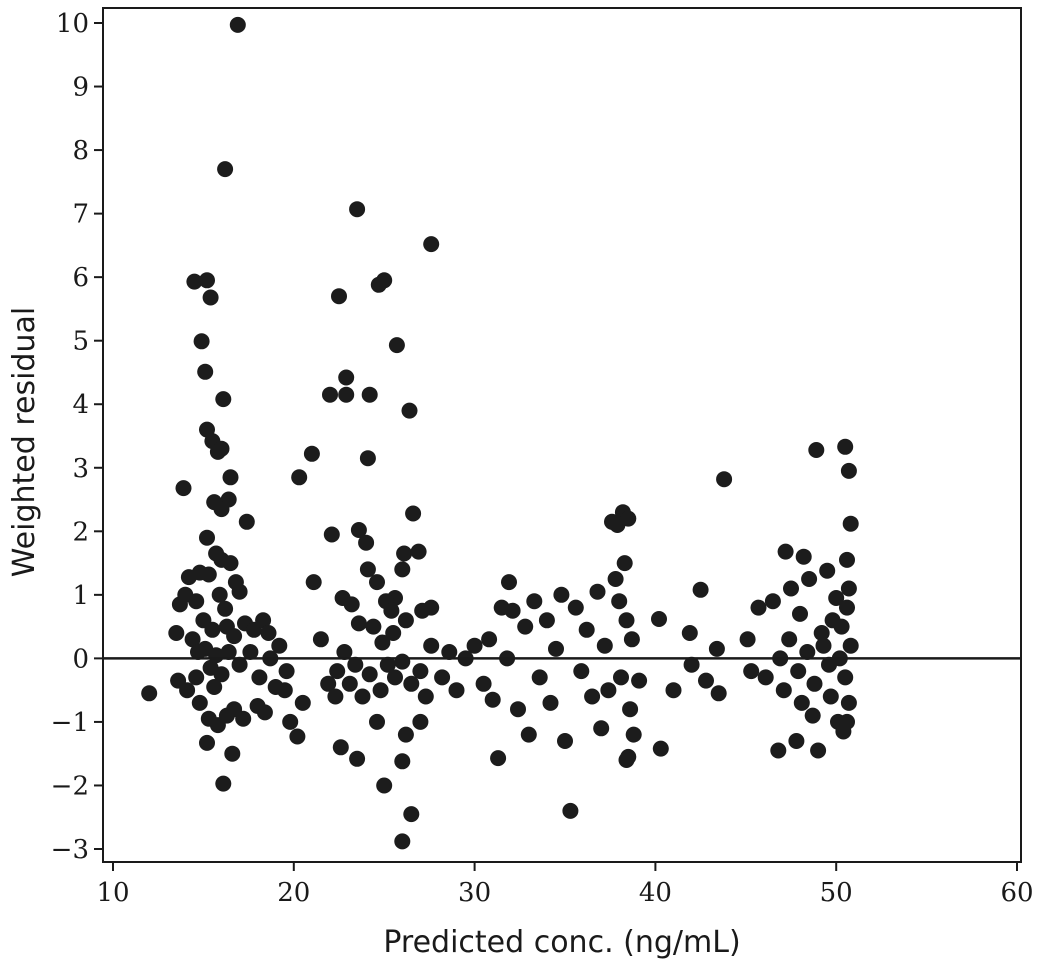  Describe the element at coordinates (80, 278) in the screenshot. I see `y-tick-label: 6` at that location.